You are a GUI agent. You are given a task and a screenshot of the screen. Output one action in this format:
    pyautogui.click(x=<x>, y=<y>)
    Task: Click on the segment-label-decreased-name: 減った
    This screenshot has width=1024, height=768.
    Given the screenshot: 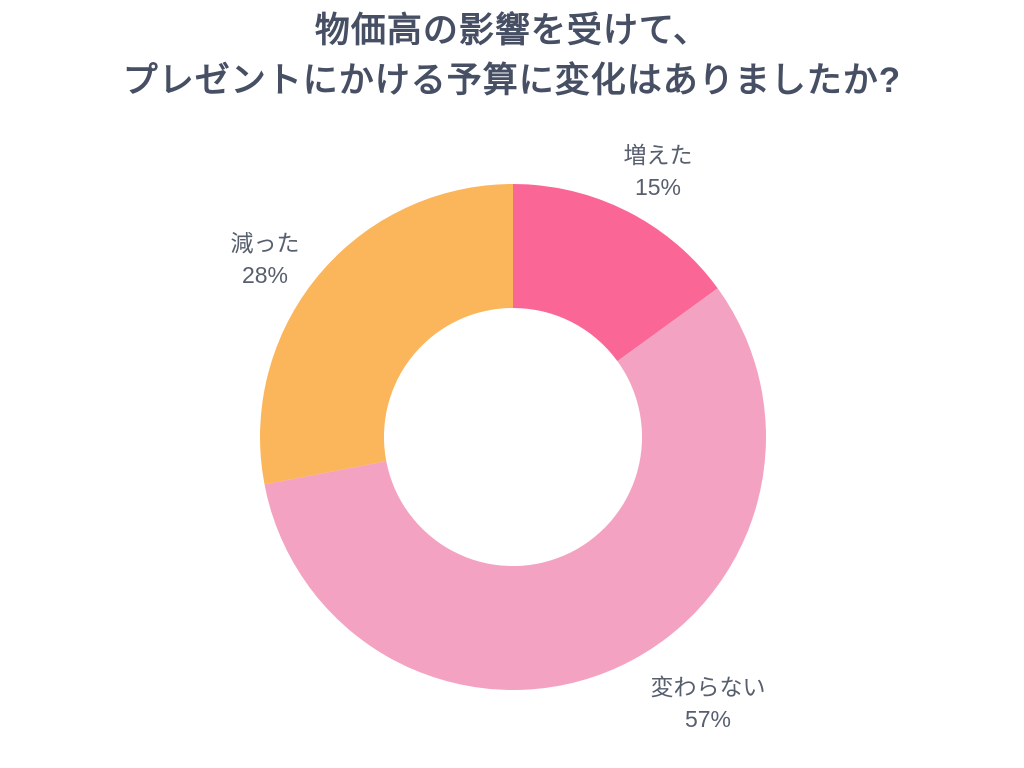 What is the action you would take?
    pyautogui.click(x=265, y=243)
    